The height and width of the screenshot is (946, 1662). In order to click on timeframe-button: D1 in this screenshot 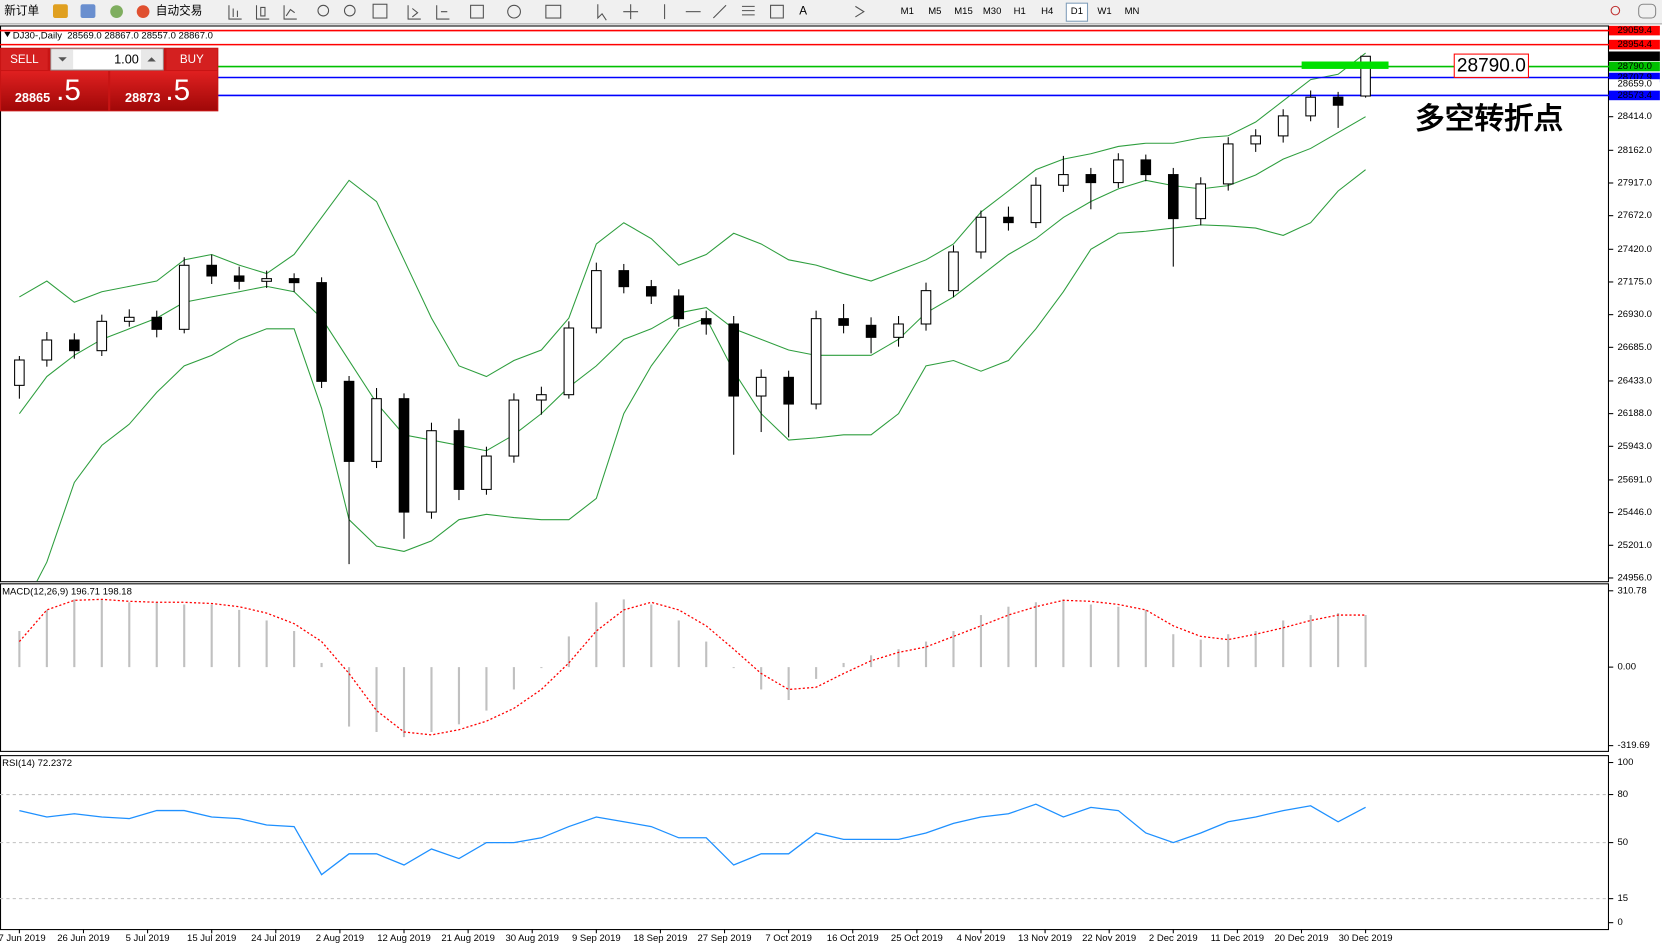, I will do `click(1077, 11)`.